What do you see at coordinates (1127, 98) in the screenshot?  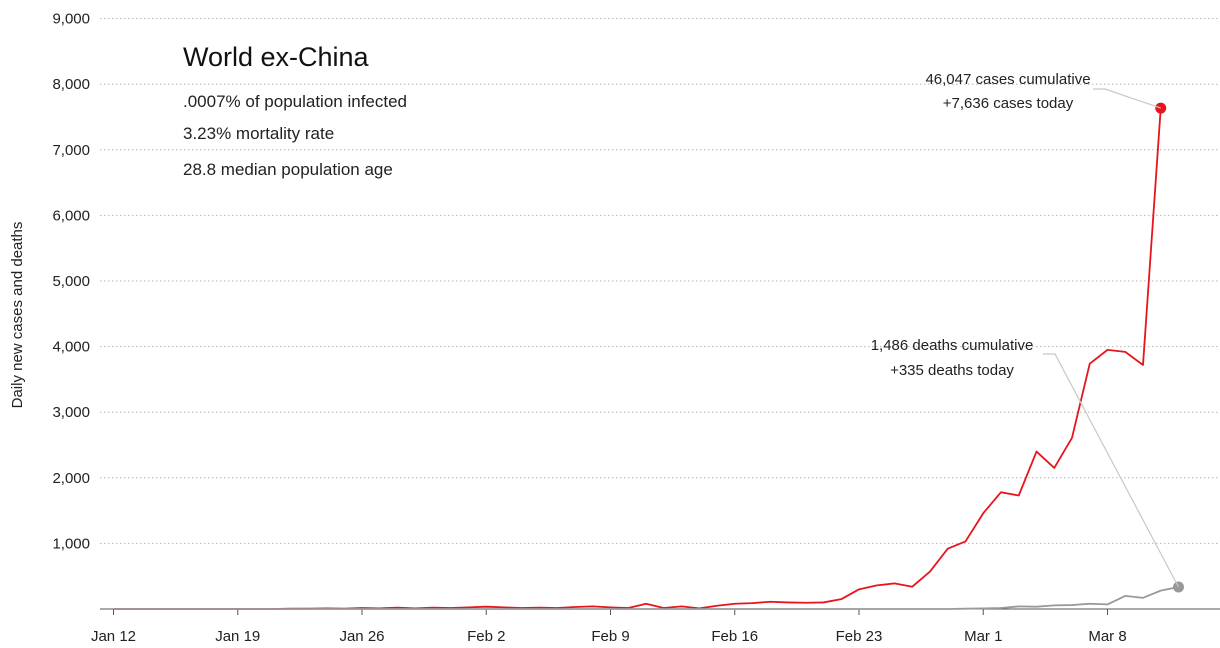 I see `annotation-leader-cases` at bounding box center [1127, 98].